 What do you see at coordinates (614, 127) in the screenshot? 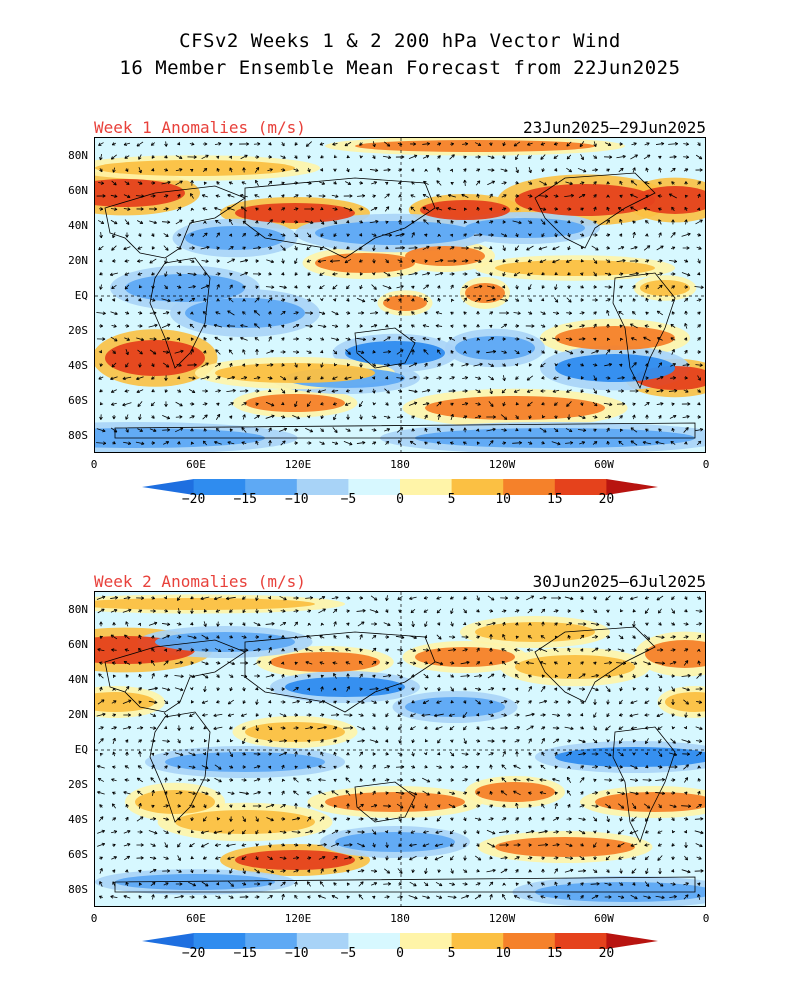
I see `panel1-dates: 23Jun2025–29Jun2025` at bounding box center [614, 127].